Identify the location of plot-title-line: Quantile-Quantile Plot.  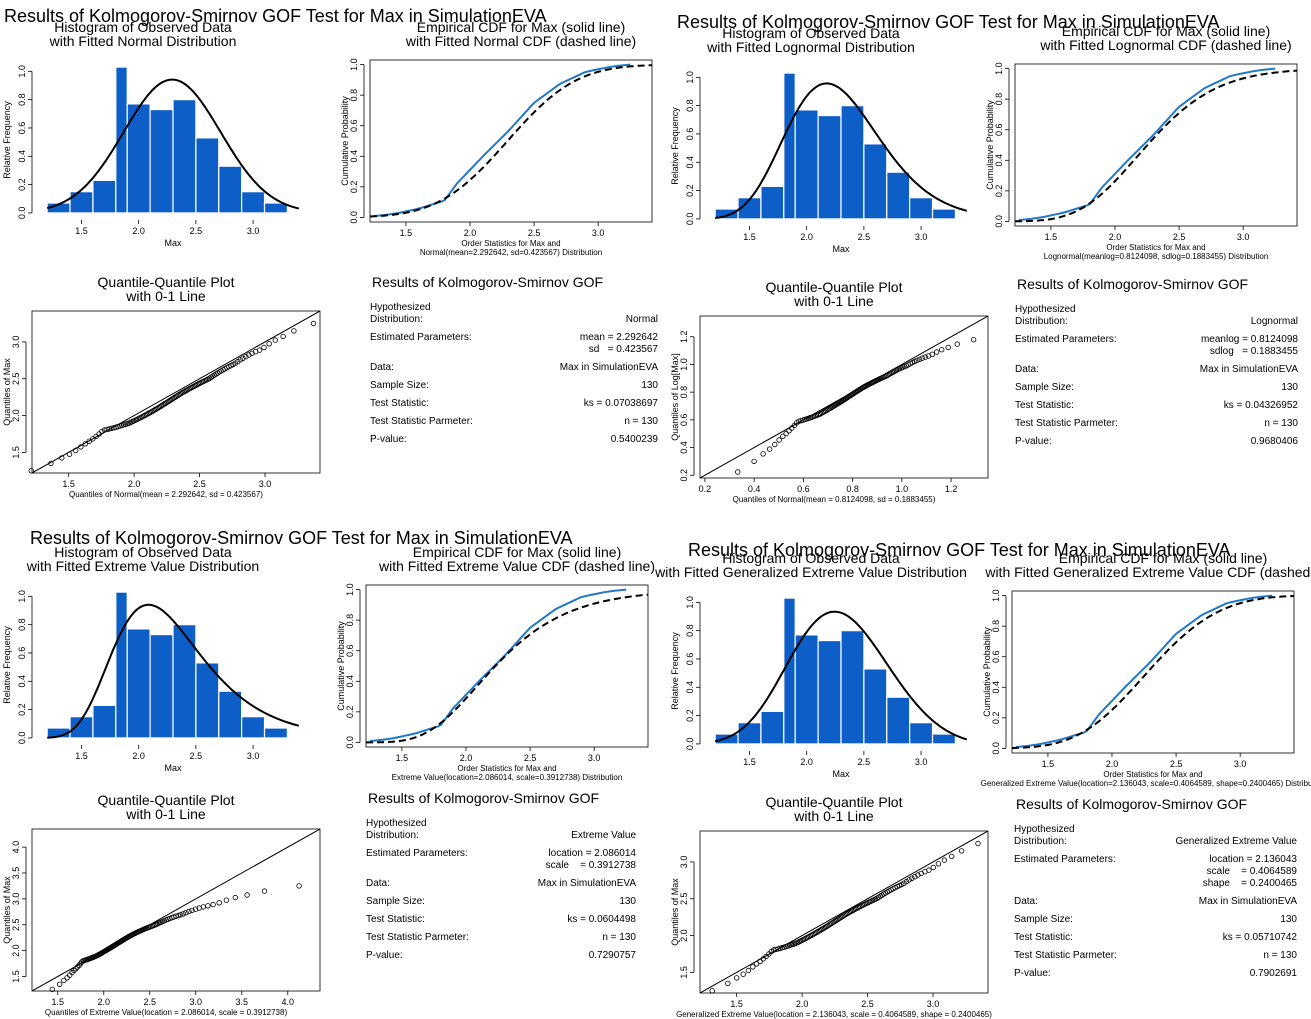
(834, 287).